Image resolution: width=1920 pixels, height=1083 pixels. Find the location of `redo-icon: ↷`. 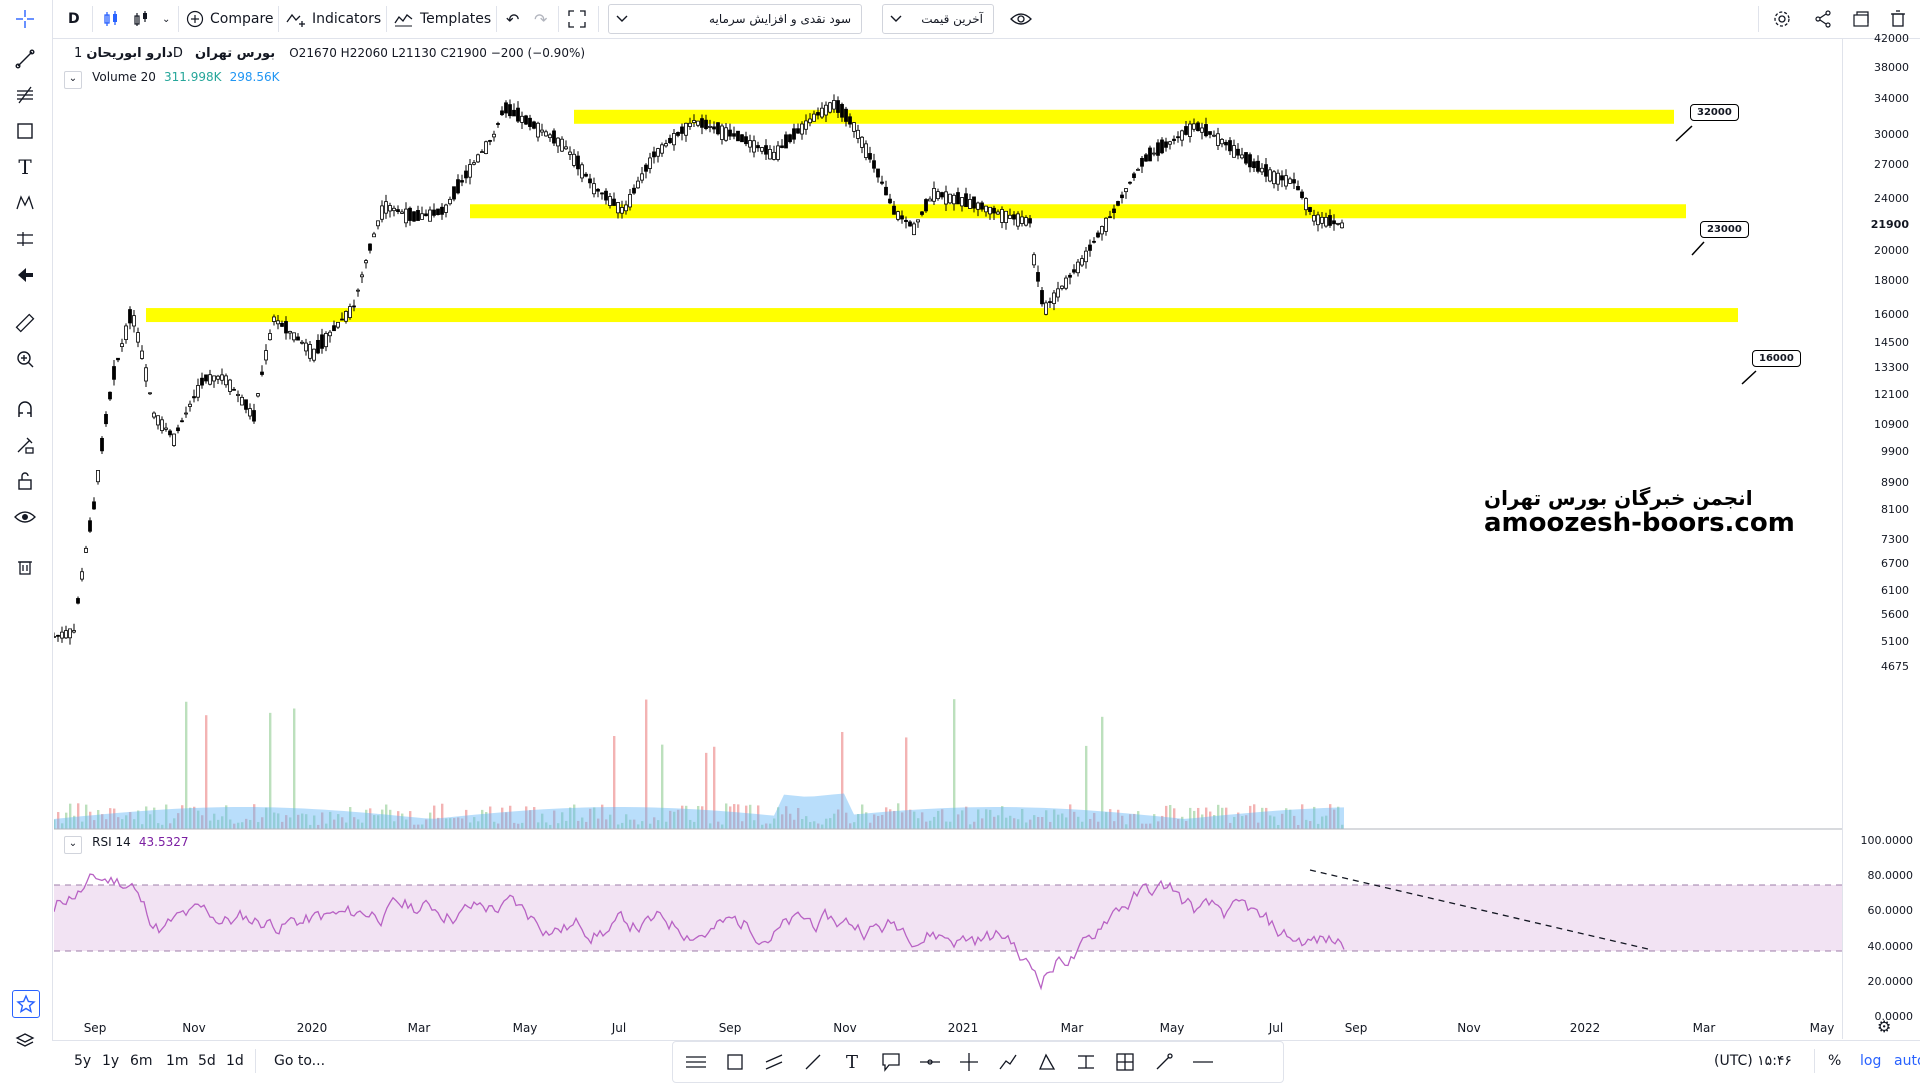

redo-icon: ↷ is located at coordinates (541, 19).